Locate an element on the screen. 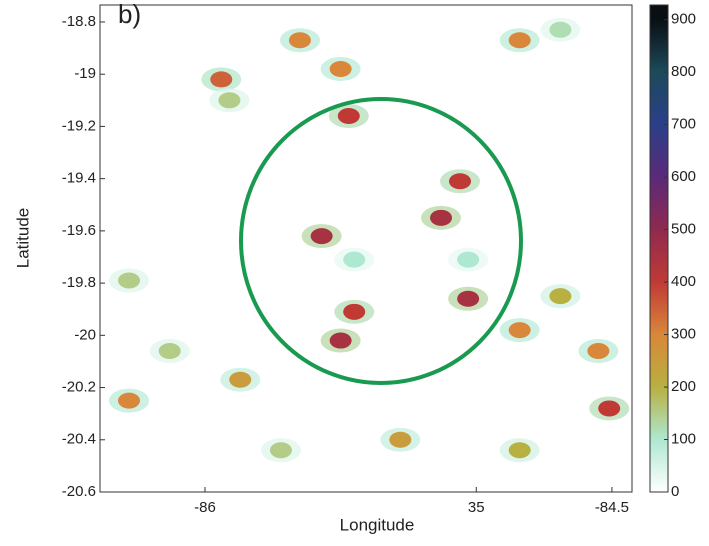 The image size is (709, 546). colorbar-tick-label: 100 is located at coordinates (683, 438).